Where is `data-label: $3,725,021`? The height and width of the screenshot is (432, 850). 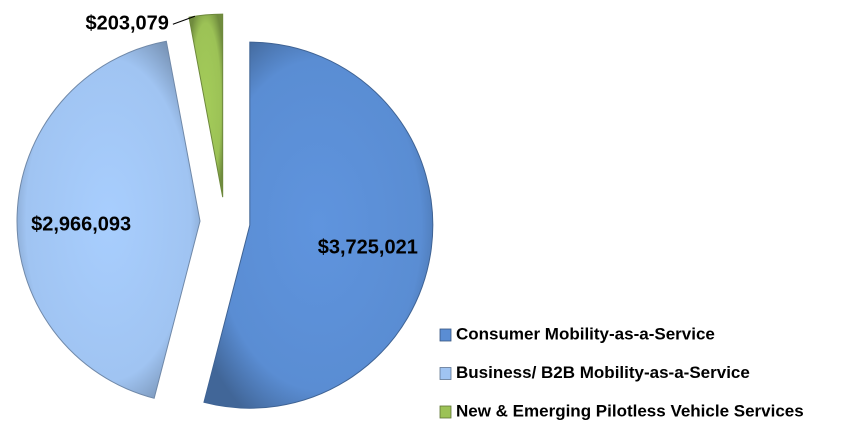
data-label: $3,725,021 is located at coordinates (368, 247).